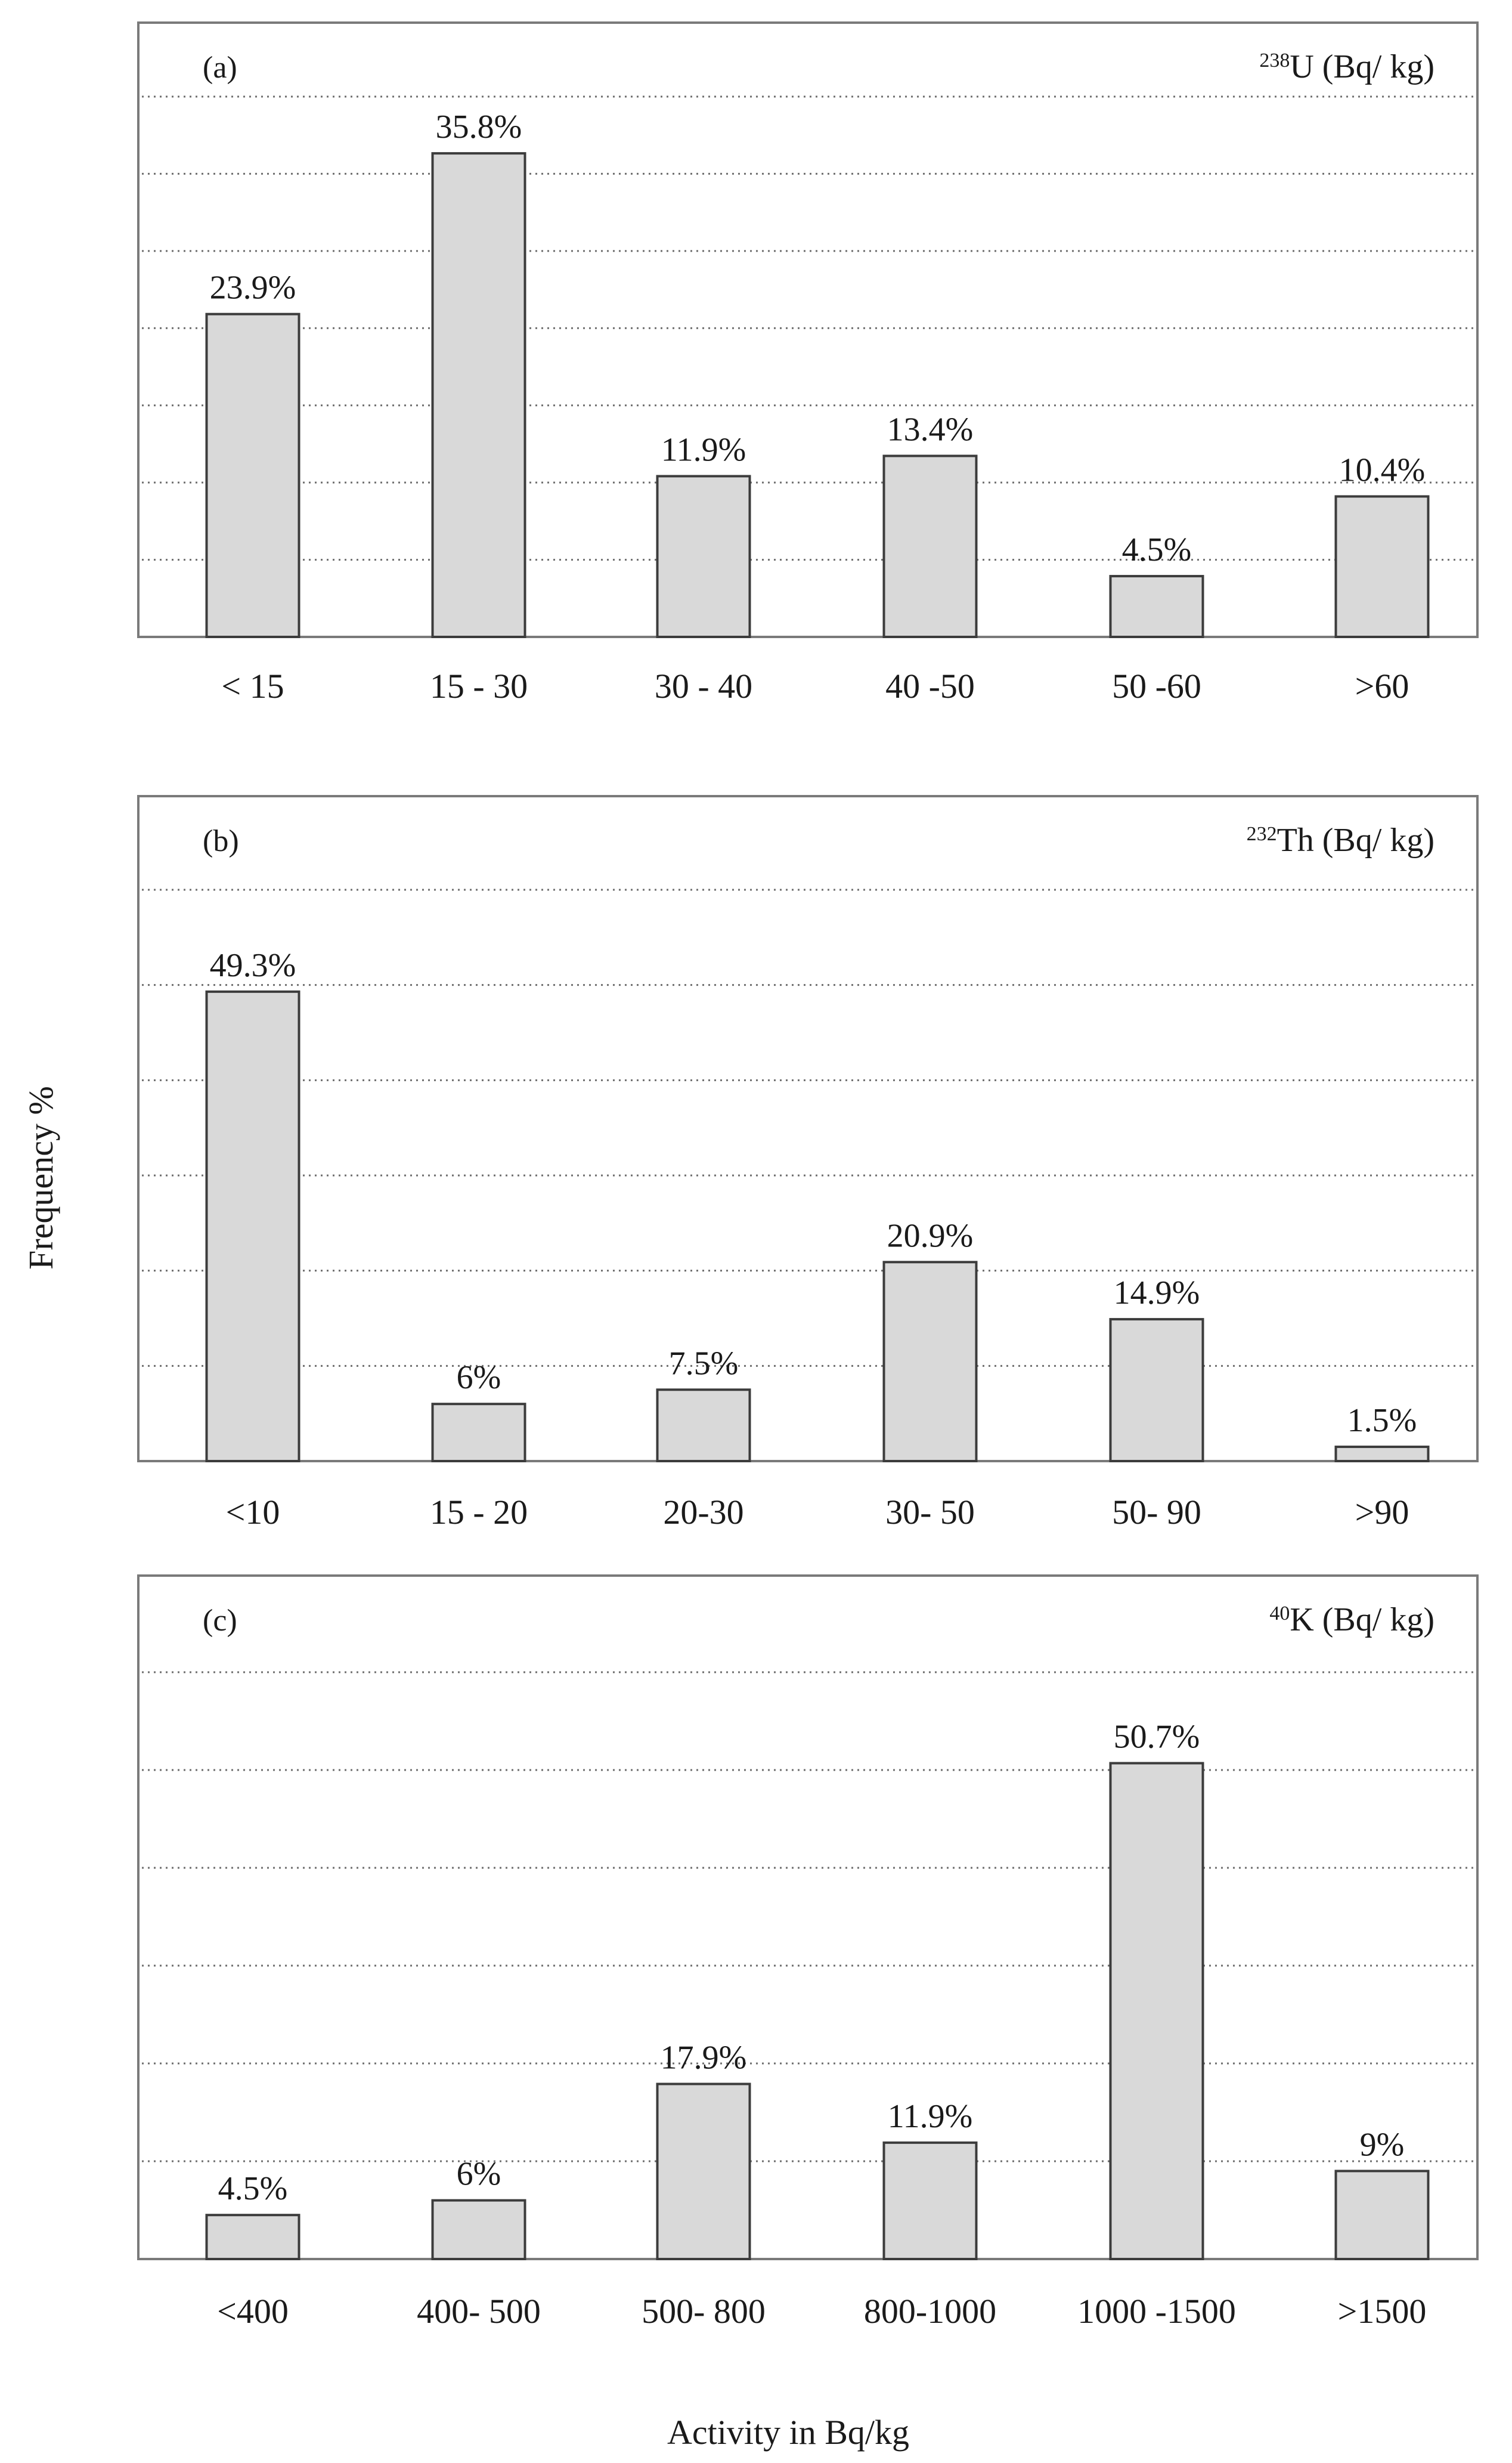  Describe the element at coordinates (1382, 686) in the screenshot. I see `x-tick-label: >60` at that location.